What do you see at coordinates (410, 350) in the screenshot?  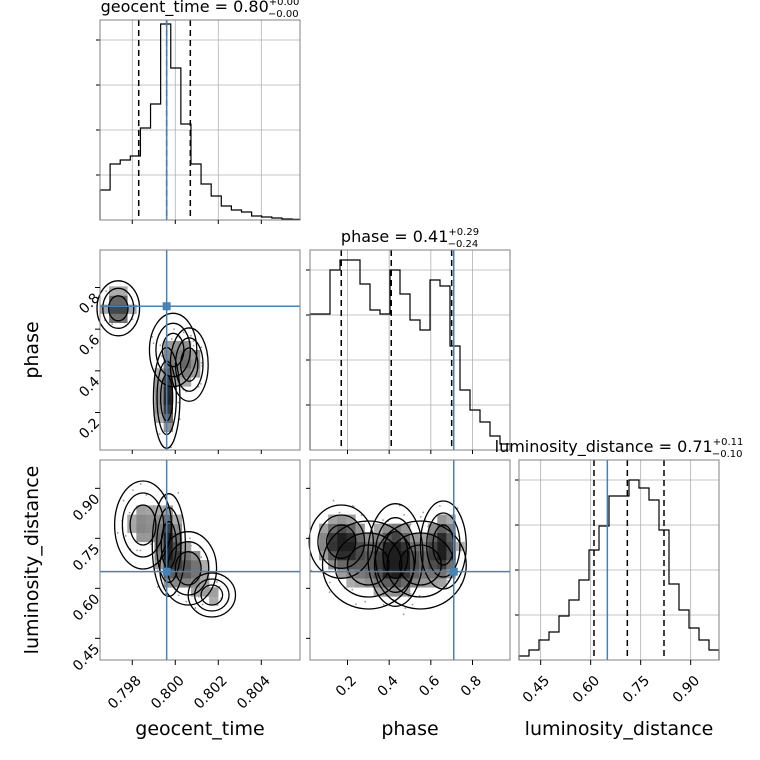 I see `panel-background` at bounding box center [410, 350].